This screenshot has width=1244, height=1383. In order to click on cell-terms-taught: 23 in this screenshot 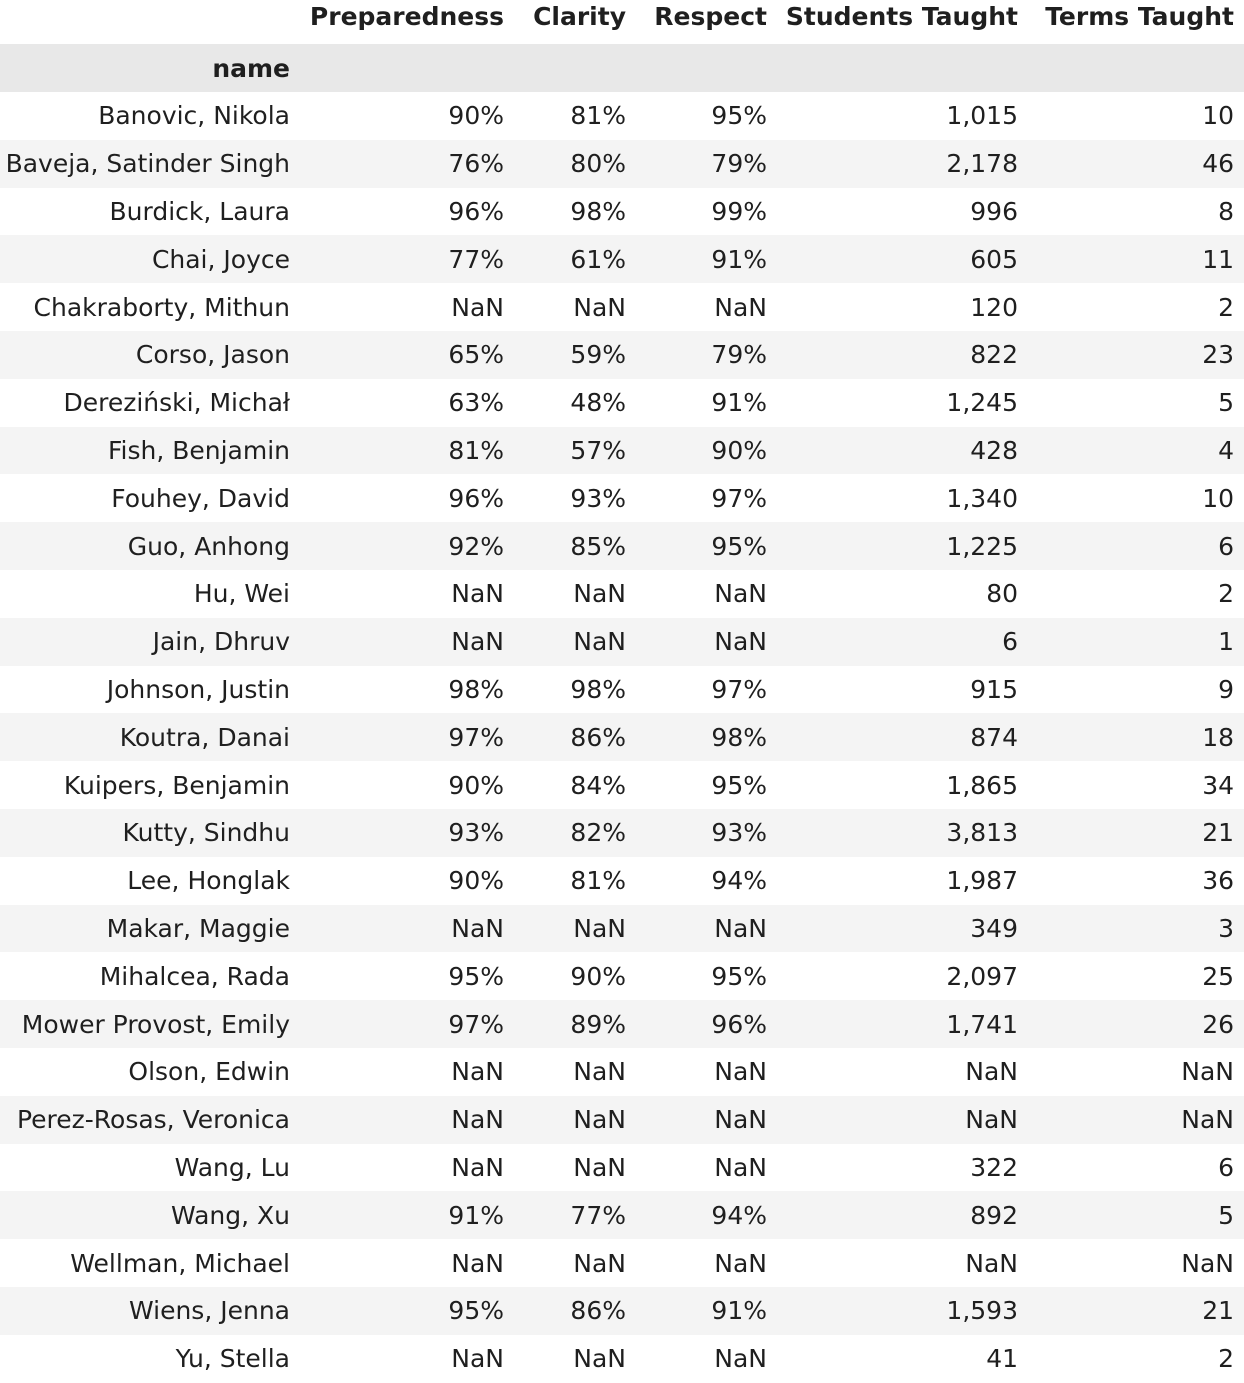, I will do `click(1218, 355)`.